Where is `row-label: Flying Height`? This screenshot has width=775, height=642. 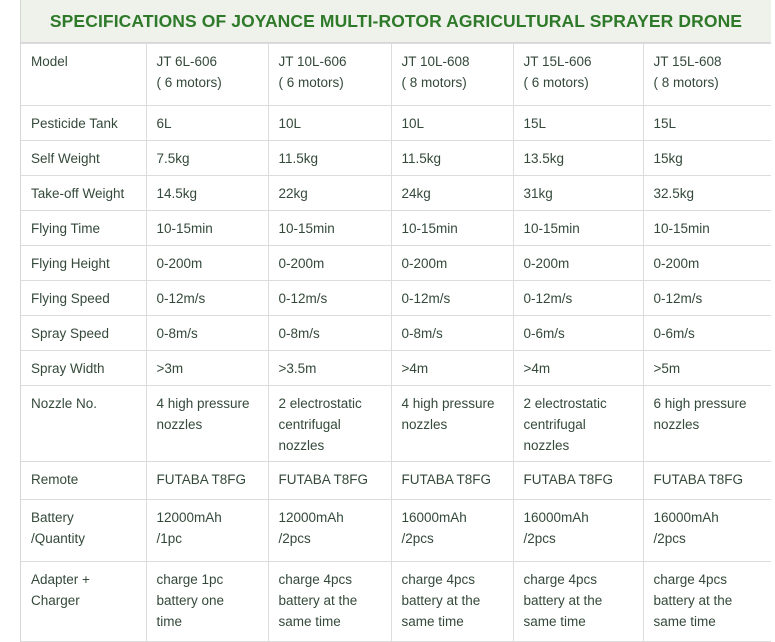 row-label: Flying Height is located at coordinates (84, 263).